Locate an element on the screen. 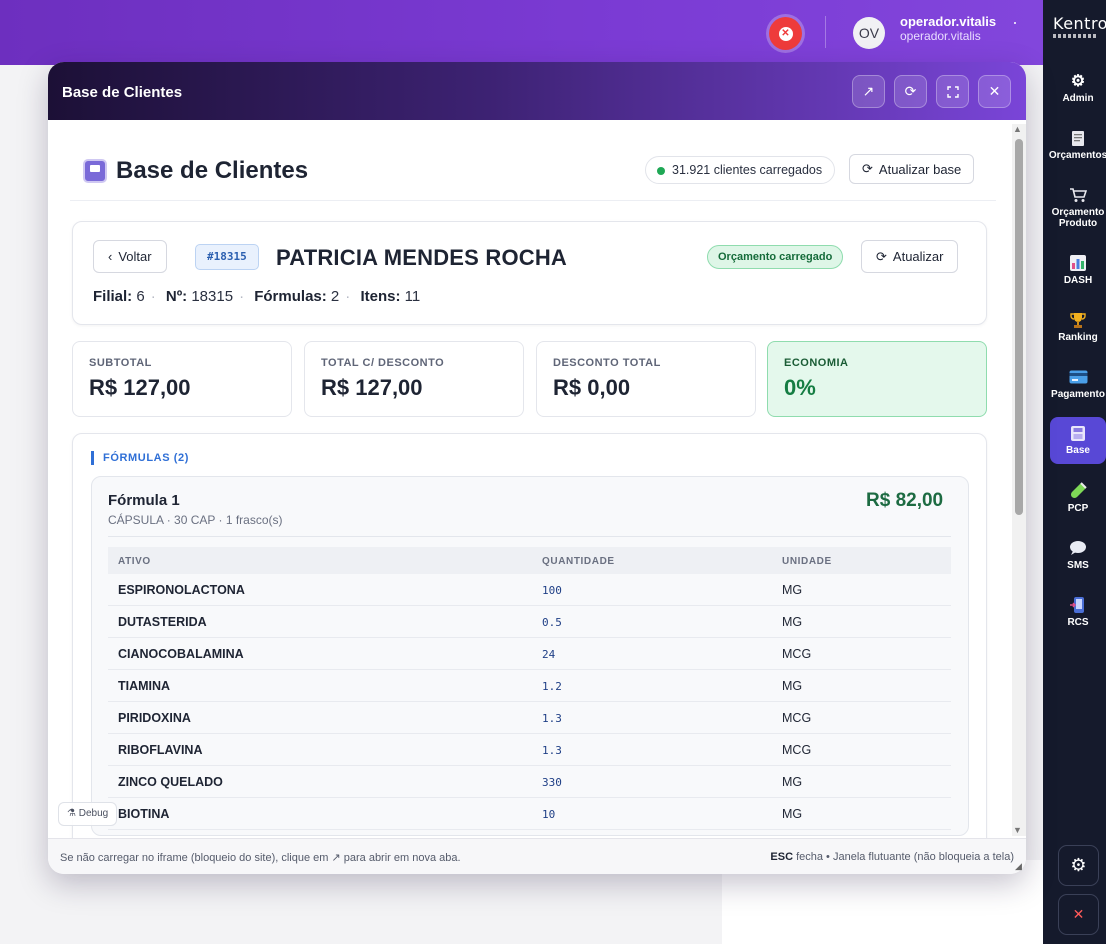  database-icon is located at coordinates (95, 171).